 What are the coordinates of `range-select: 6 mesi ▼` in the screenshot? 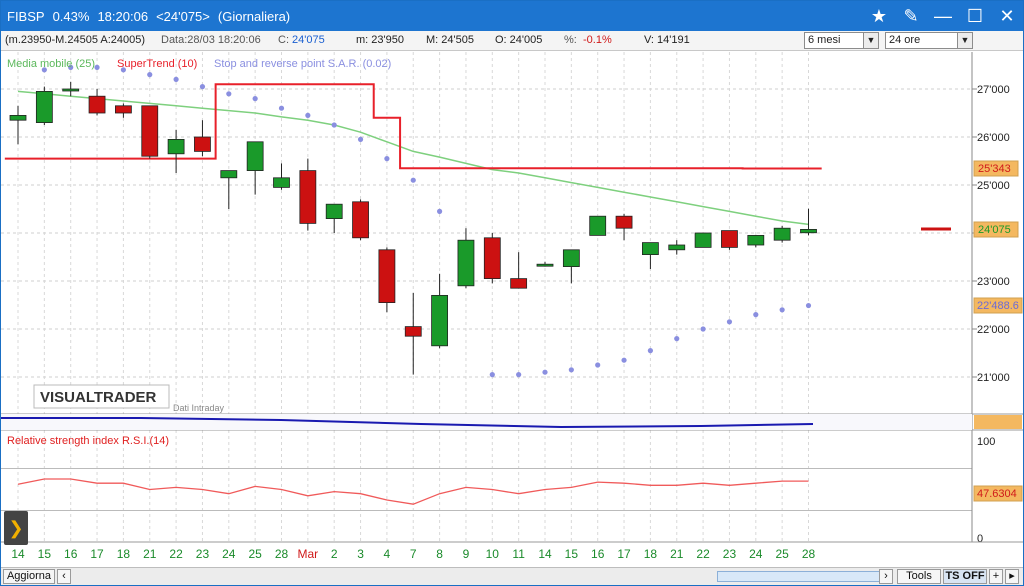 It's located at (841, 40).